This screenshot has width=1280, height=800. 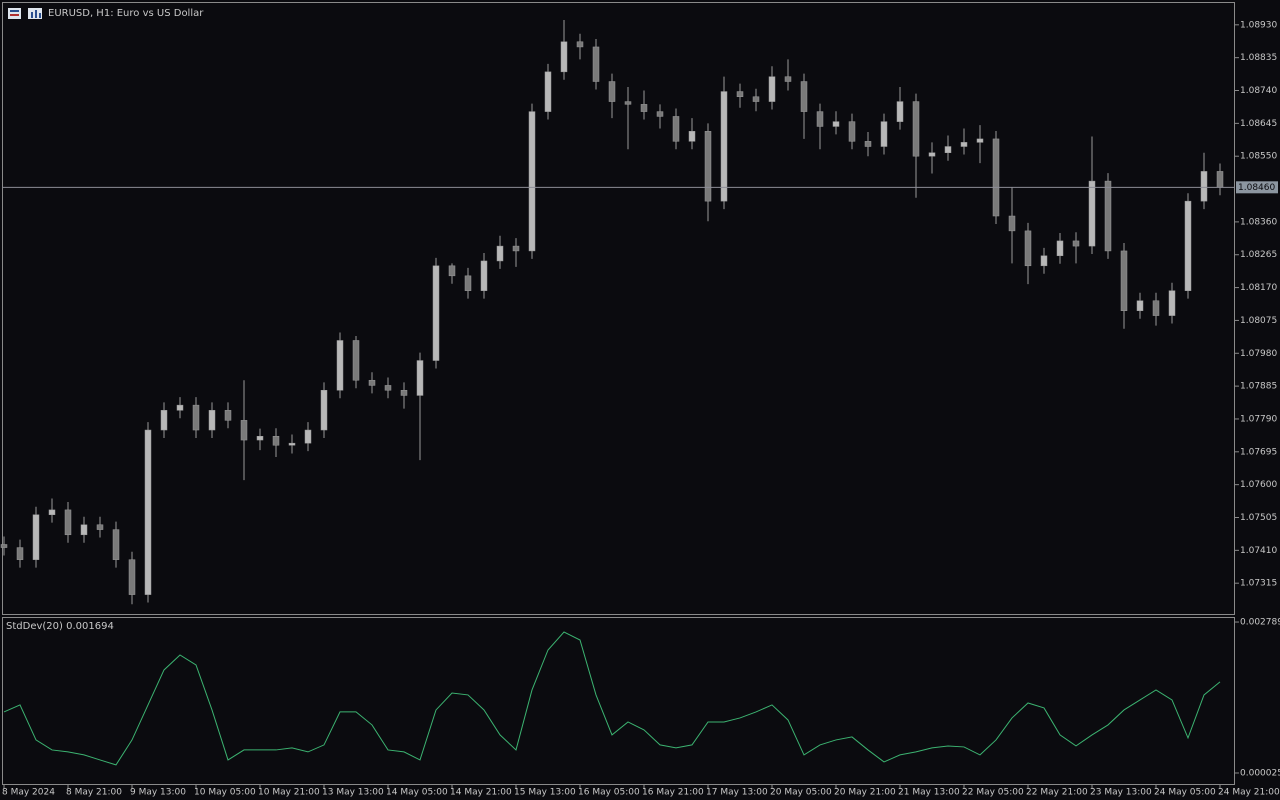 I want to click on x-tick-label: 21 May 13:00, so click(x=929, y=793).